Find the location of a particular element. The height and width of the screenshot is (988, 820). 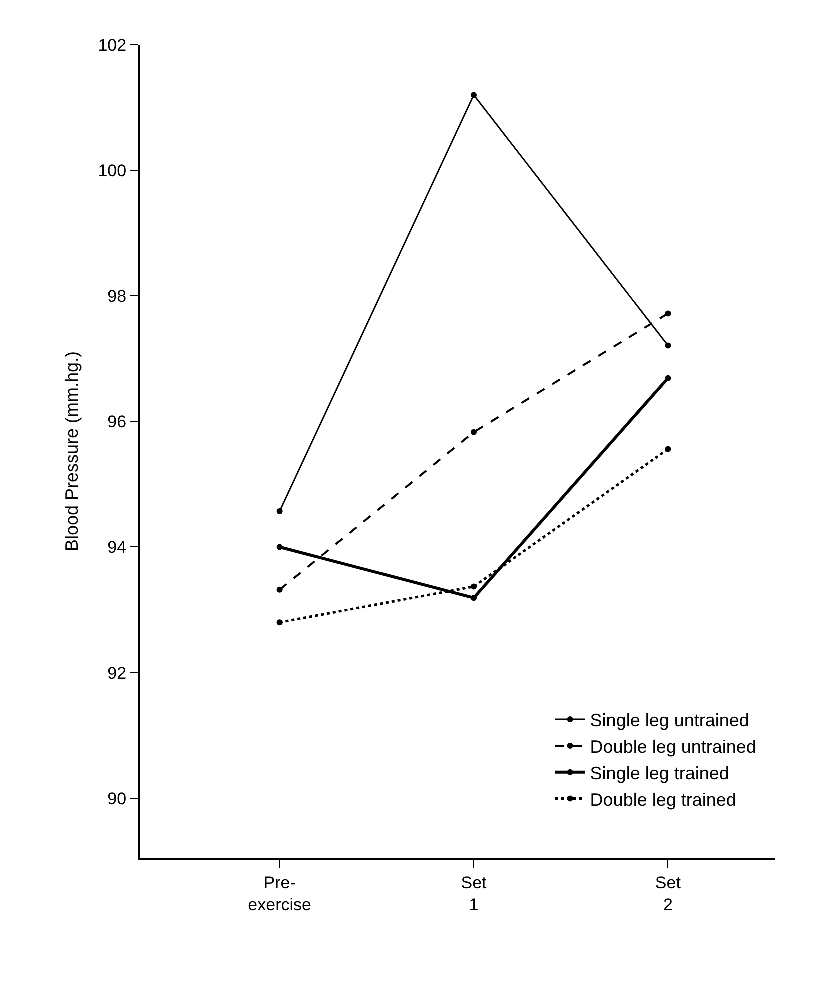

x-tick-label: Set 1 is located at coordinates (474, 893).